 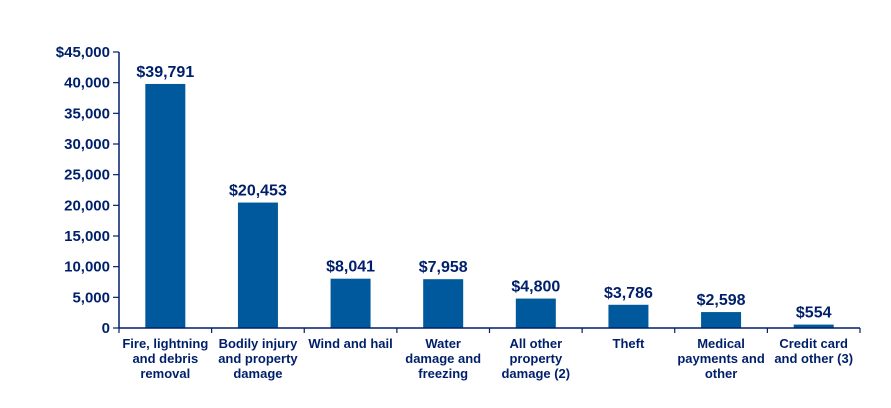 I want to click on bar-value-label: $554, so click(x=814, y=313).